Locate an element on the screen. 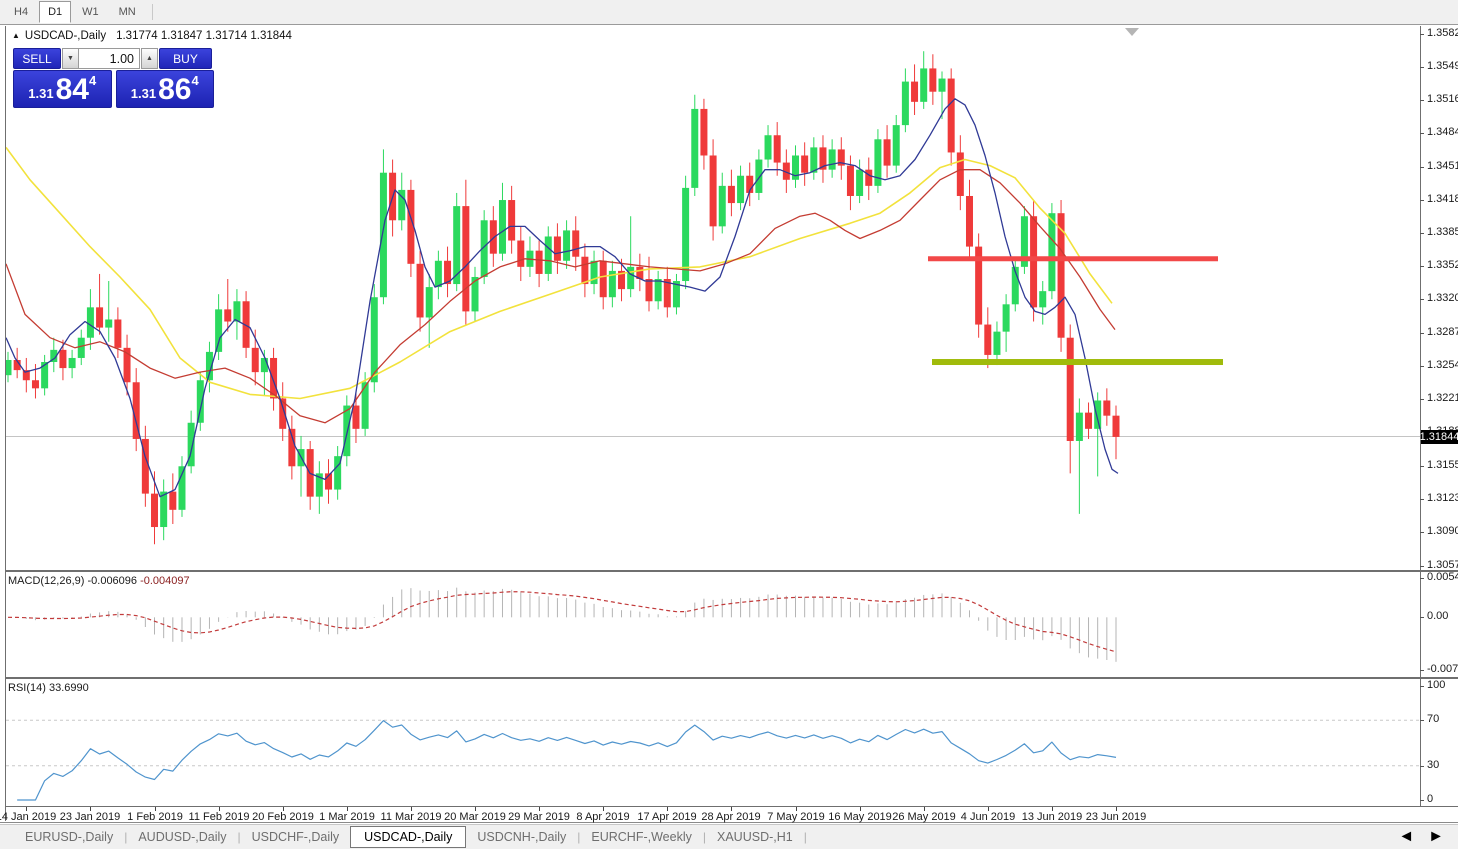 The image size is (1458, 849). volume-input: 1.00 is located at coordinates (109, 58).